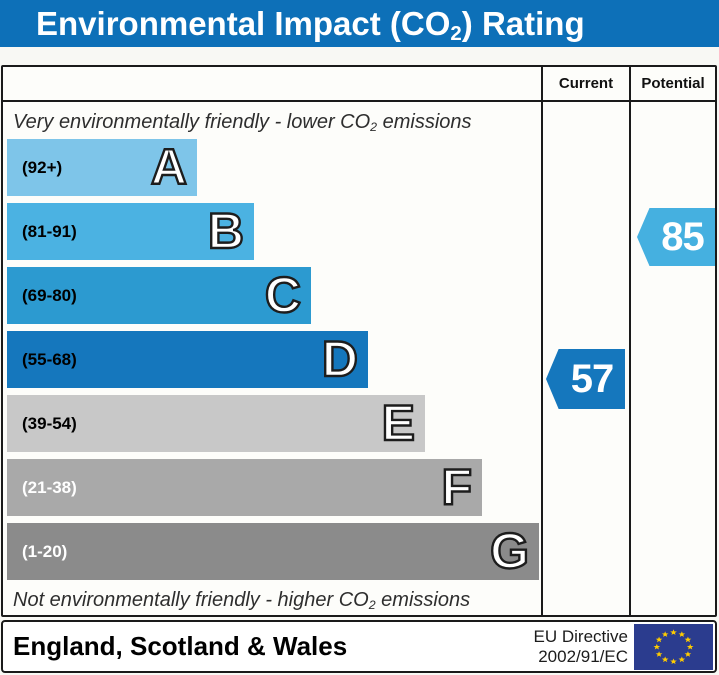  I want to click on band-letter-c: C, so click(283, 295).